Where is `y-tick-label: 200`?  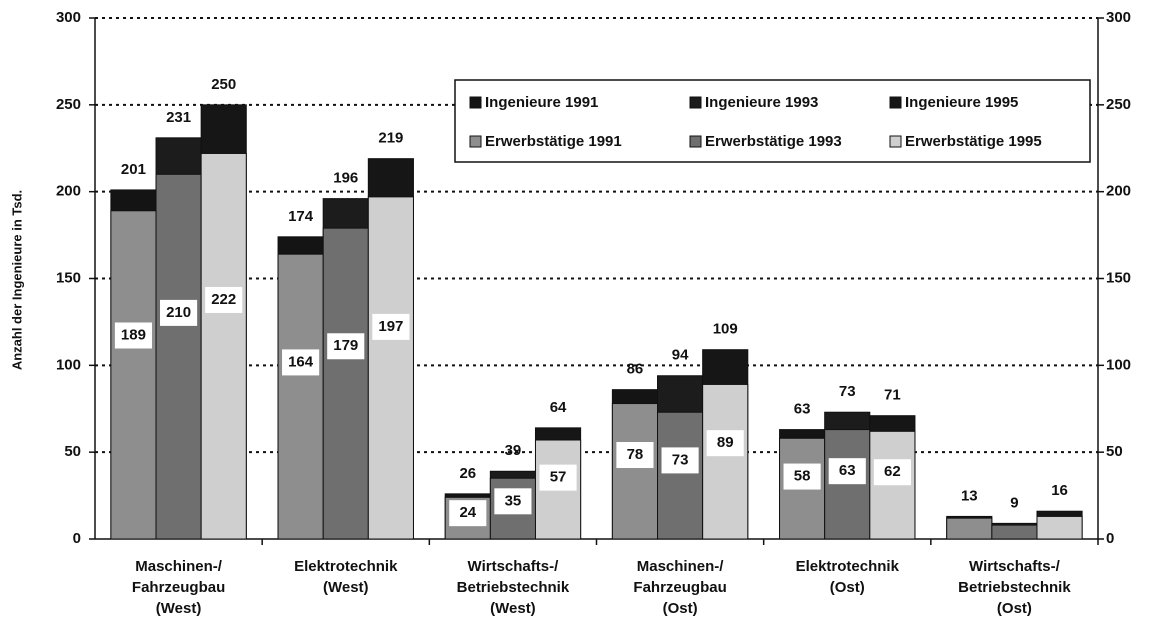
y-tick-label: 200 is located at coordinates (68, 191).